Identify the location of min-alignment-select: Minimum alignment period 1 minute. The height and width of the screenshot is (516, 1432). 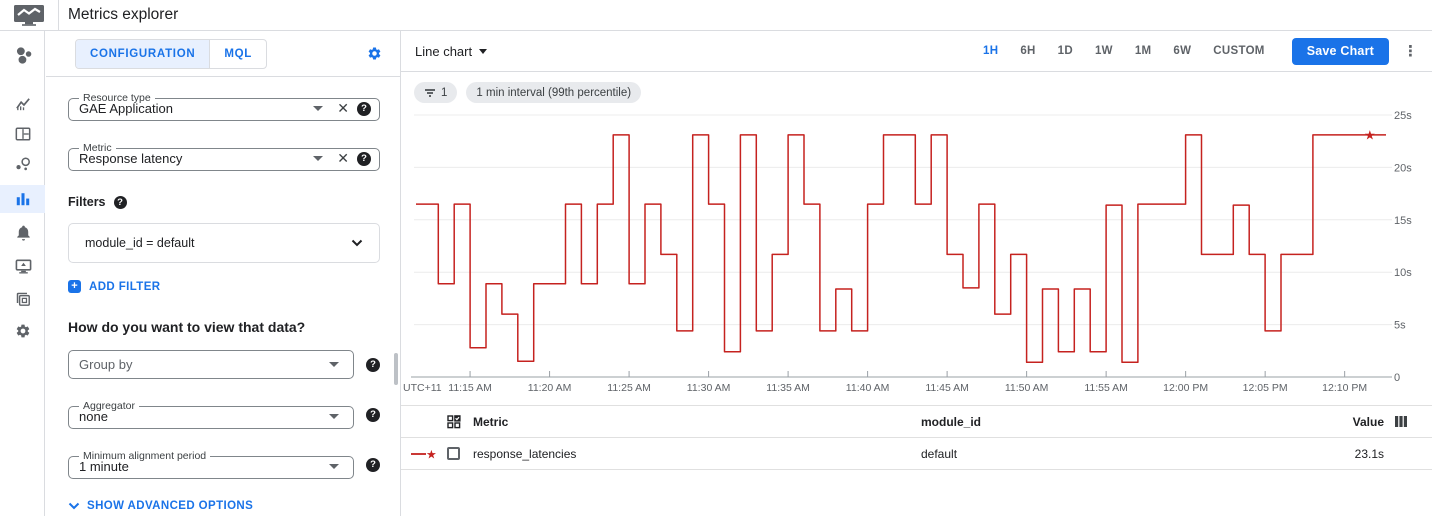
(211, 464).